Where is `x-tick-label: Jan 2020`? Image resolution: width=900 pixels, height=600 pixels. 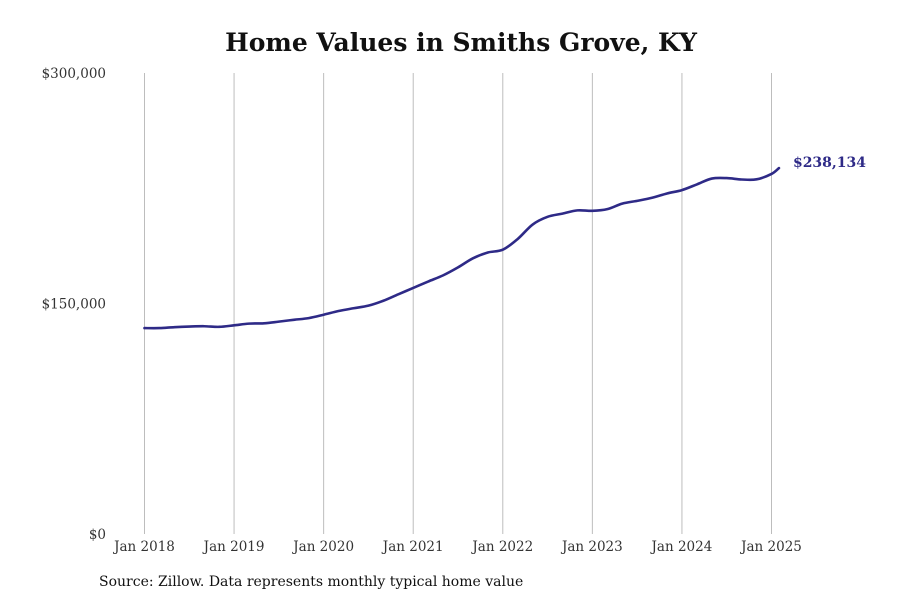
x-tick-label: Jan 2020 is located at coordinates (322, 547).